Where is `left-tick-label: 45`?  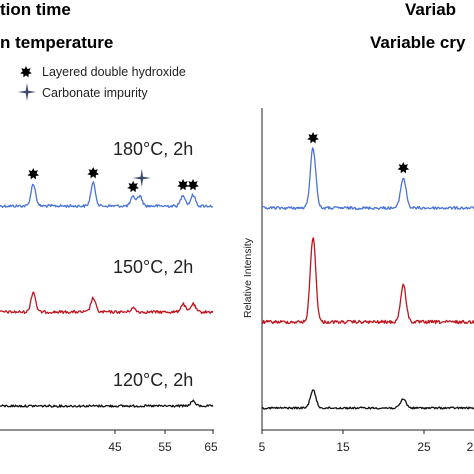 left-tick-label: 45 is located at coordinates (115, 447).